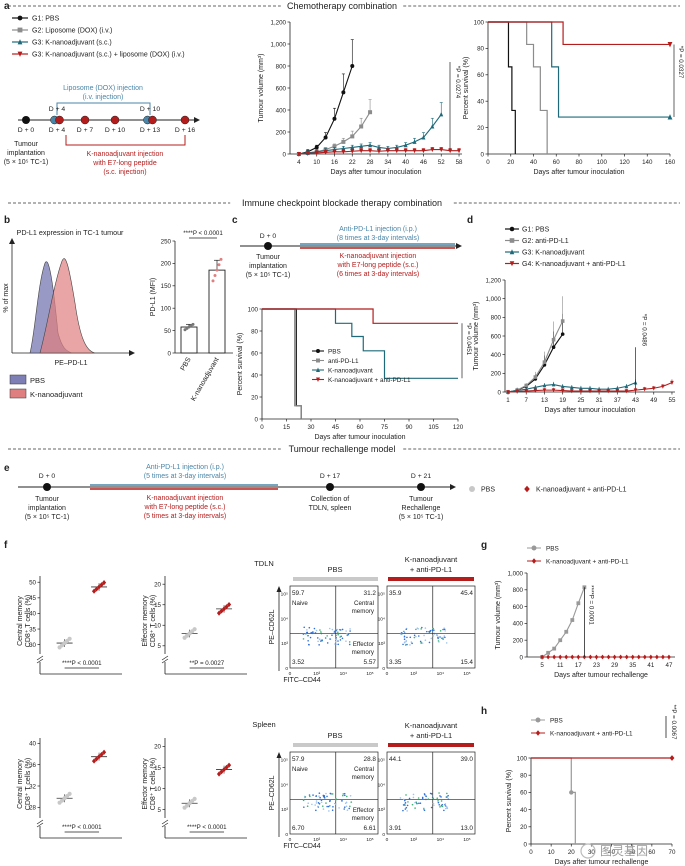 The height and width of the screenshot is (866, 685). Describe the element at coordinates (103, 88) in the screenshot. I see `liposome-injection-label: Liposome (DOX) injection` at that location.